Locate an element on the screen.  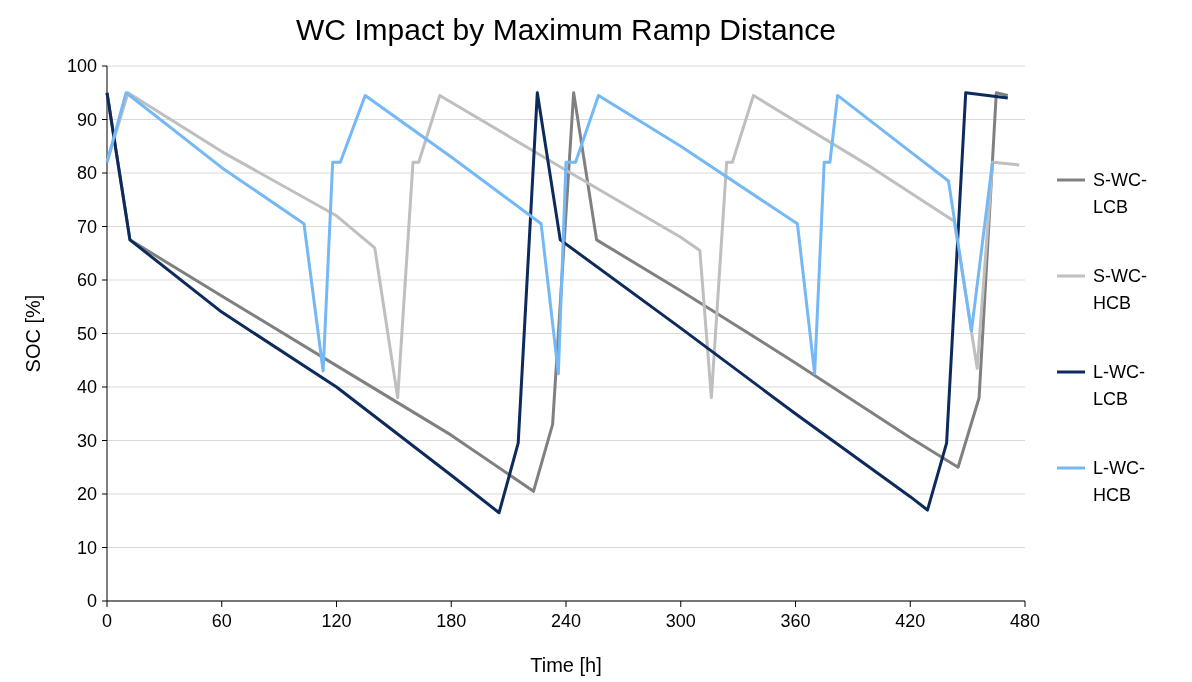
y-tick-label: 0 is located at coordinates (91, 601).